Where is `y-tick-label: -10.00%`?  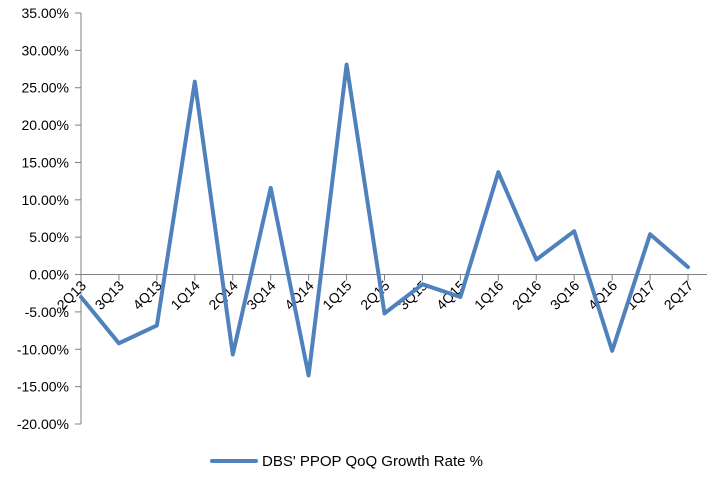
y-tick-label: -10.00% is located at coordinates (43, 349).